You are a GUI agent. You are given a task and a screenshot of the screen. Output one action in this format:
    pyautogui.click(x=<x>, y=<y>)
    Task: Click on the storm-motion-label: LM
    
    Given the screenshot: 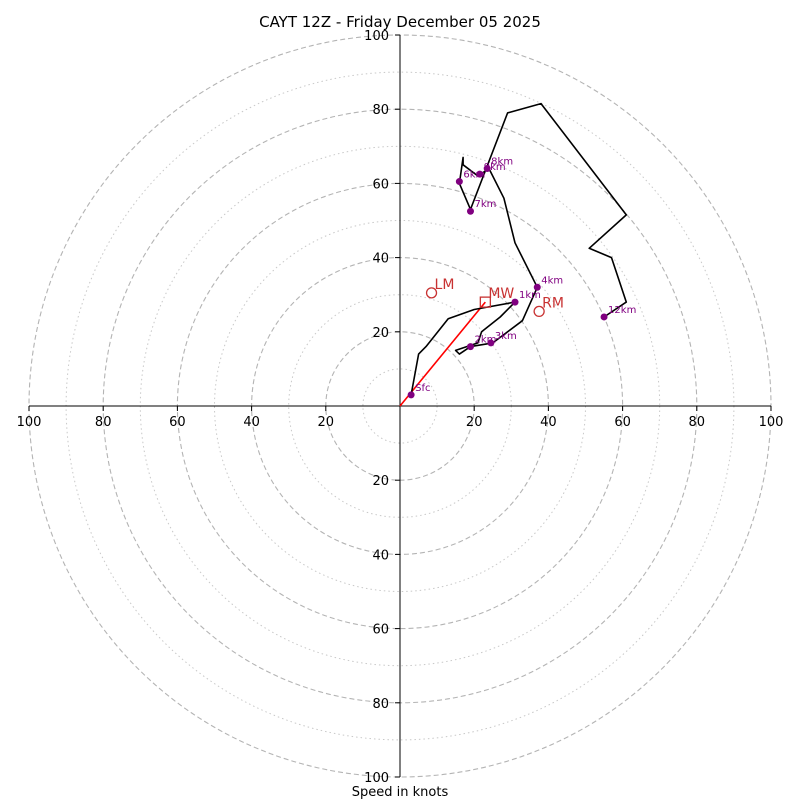 What is the action you would take?
    pyautogui.click(x=445, y=285)
    